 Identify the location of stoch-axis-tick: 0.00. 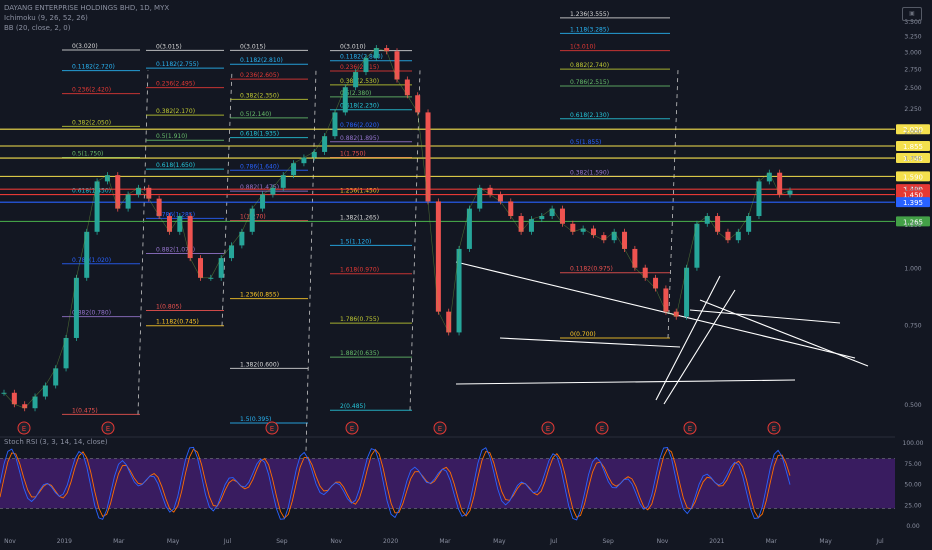
(913, 526).